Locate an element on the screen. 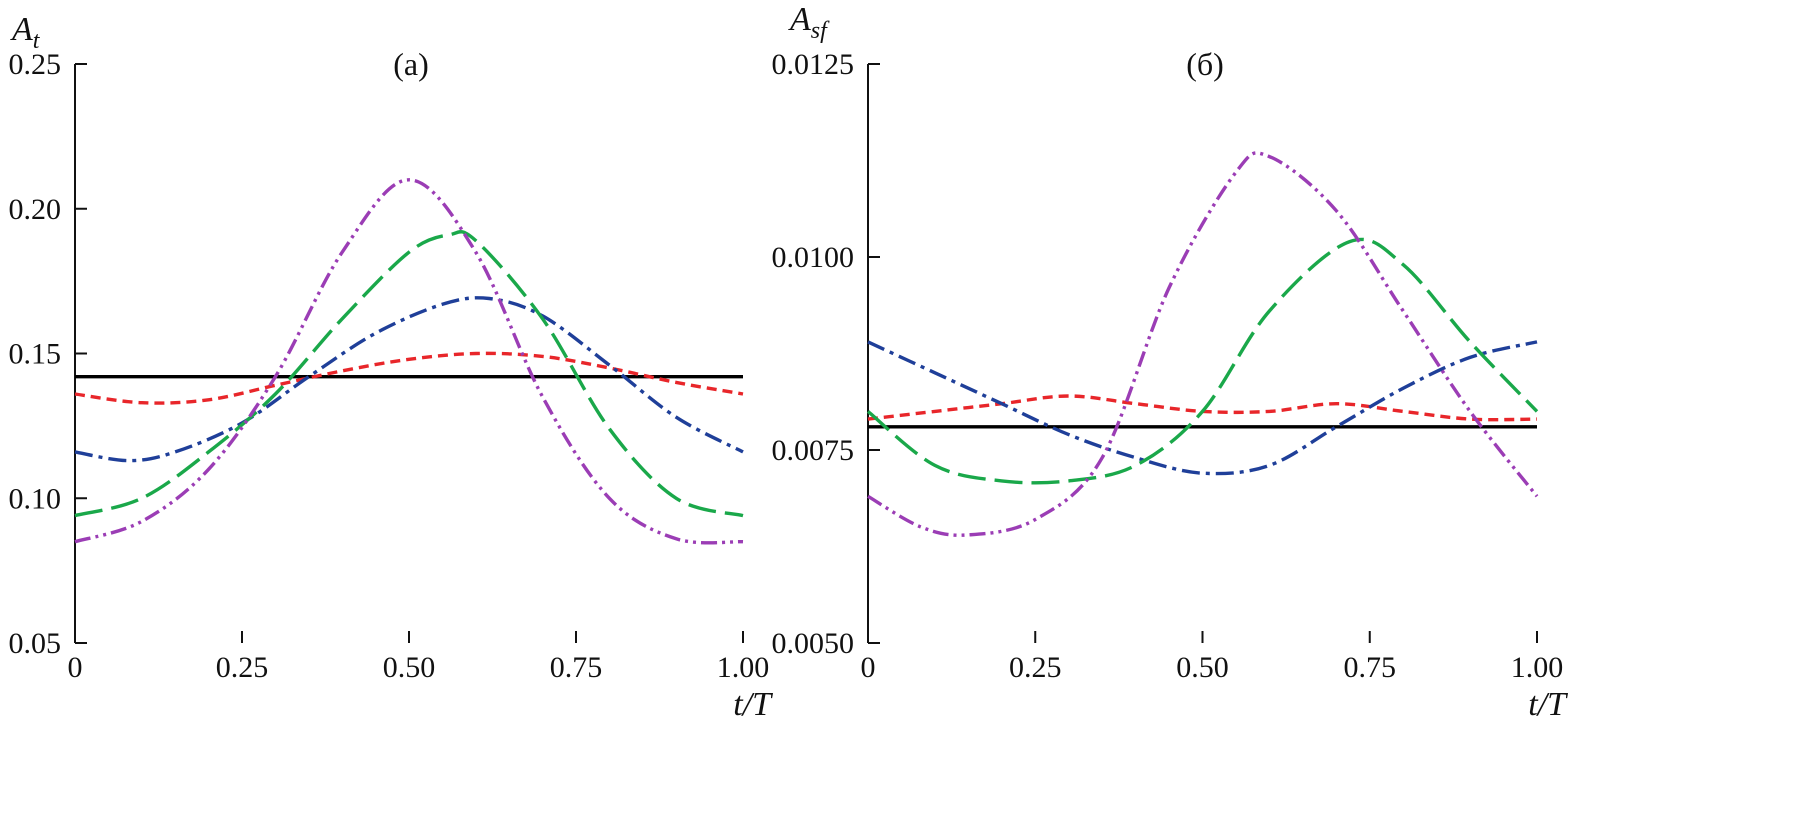  y-axis-title: Asf is located at coordinates (809, 22).